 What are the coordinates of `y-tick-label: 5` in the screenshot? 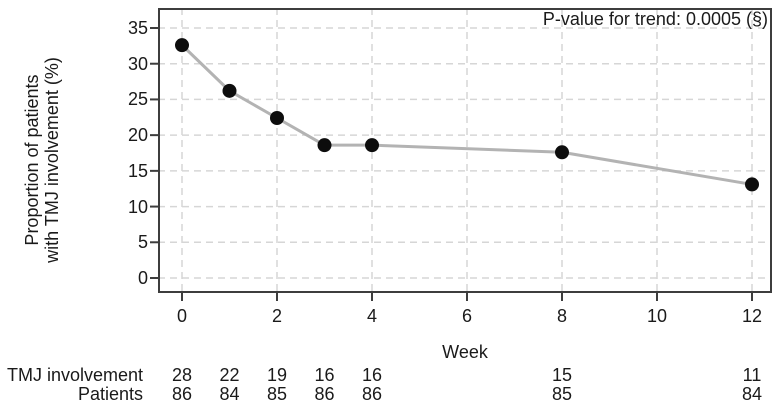 It's located at (142, 242).